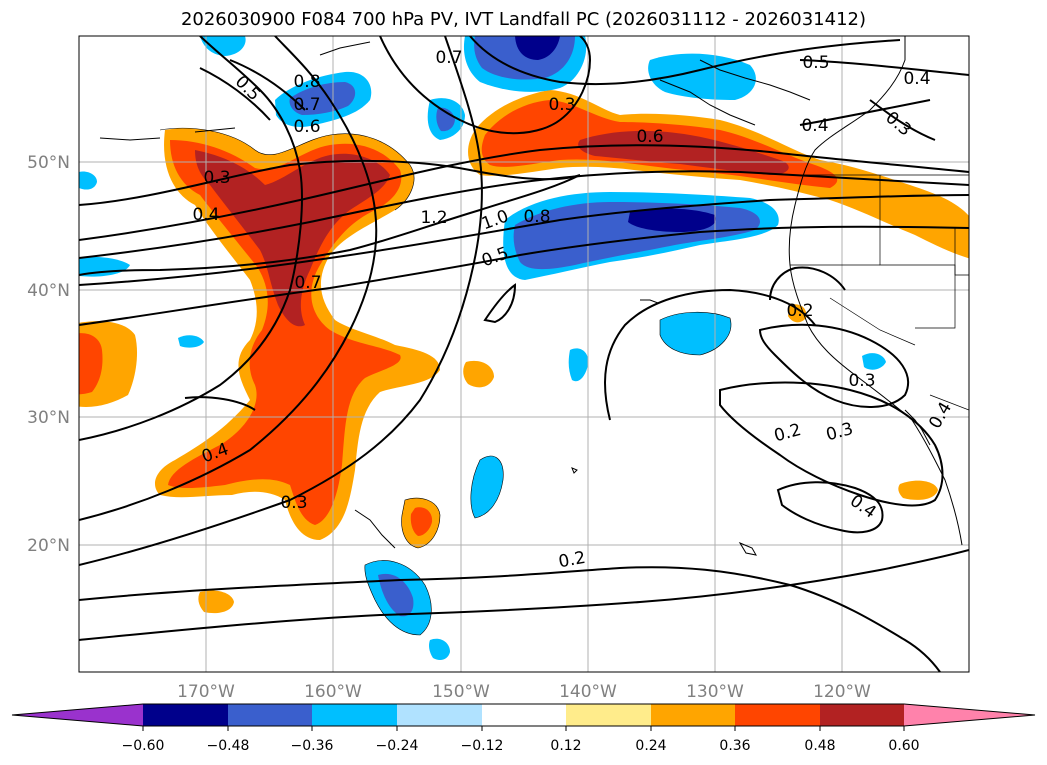 This screenshot has height=765, width=1047. What do you see at coordinates (421, 521) in the screenshot?
I see `anomaly-small-1-inner` at bounding box center [421, 521].